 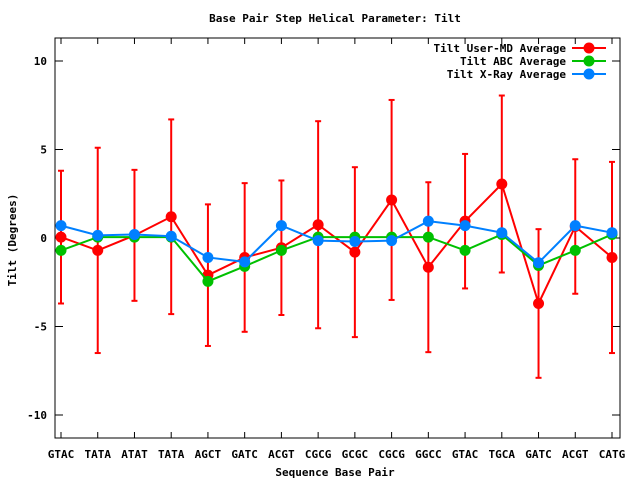 I want to click on chart-title: Base Pair Step Helical Parameter: Tilt, so click(x=335, y=18).